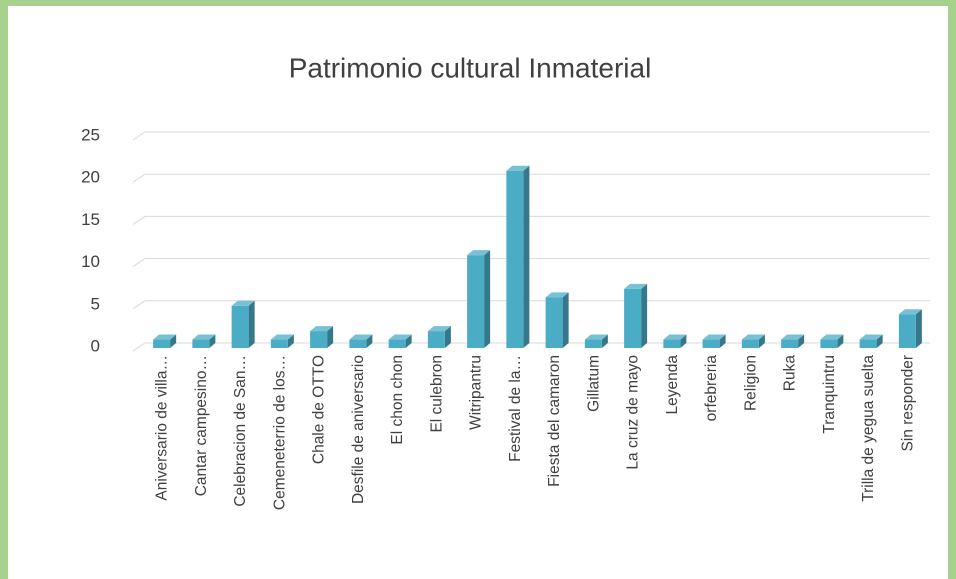 This screenshot has width=956, height=579. I want to click on x-tick-label: Desfile de aniversario, so click(358, 429).